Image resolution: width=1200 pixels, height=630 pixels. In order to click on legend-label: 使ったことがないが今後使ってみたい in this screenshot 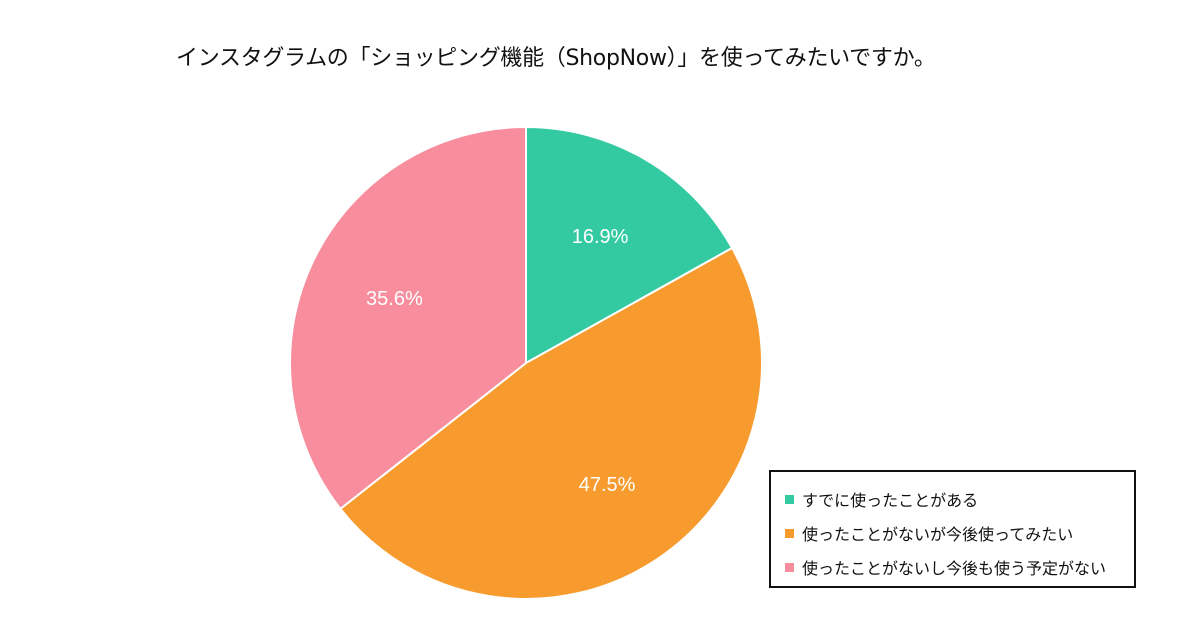, I will do `click(938, 534)`.